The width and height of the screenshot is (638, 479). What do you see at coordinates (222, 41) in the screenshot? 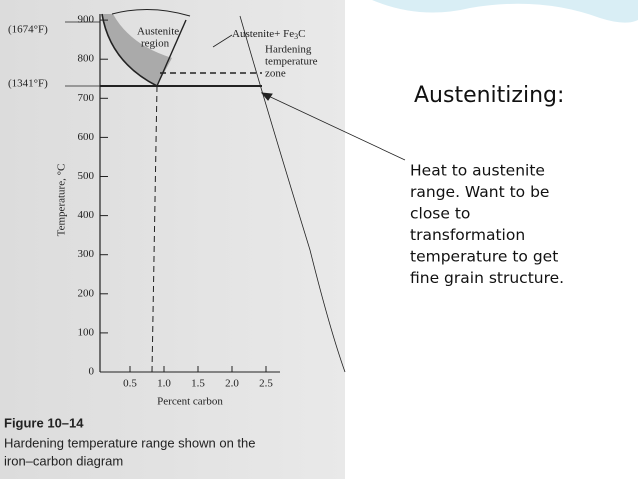
I see `leader` at bounding box center [222, 41].